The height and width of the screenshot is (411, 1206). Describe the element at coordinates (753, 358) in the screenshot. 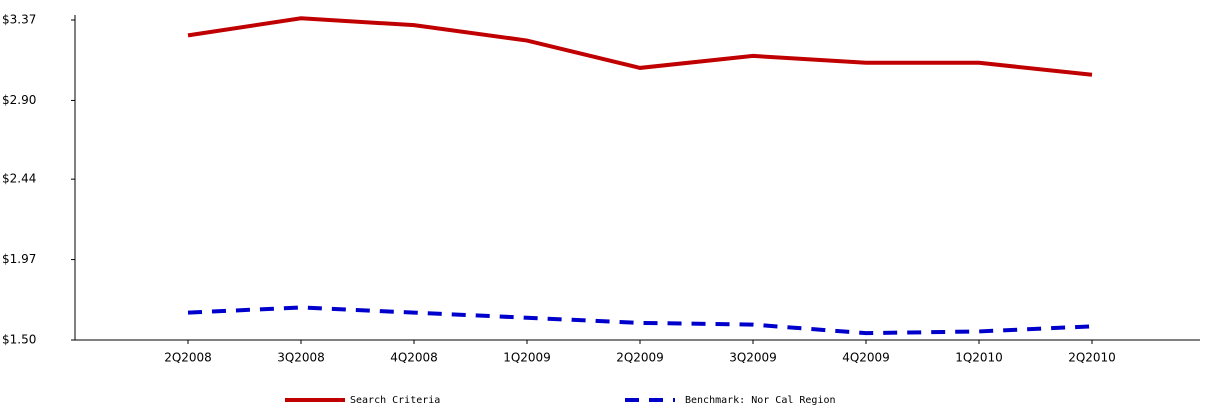

I see `x-tick-label: 3Q2009` at that location.